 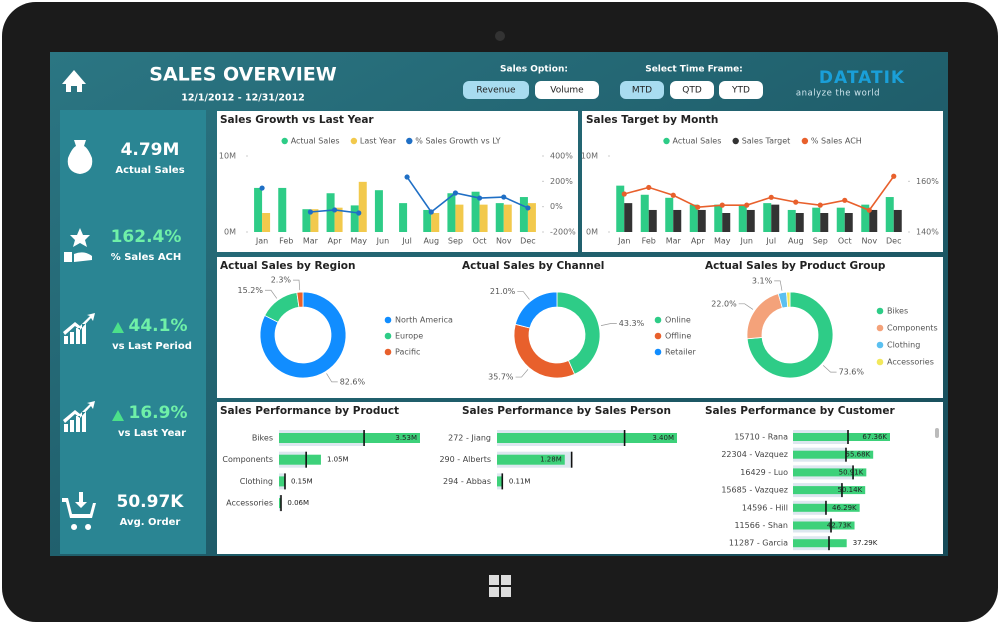 What do you see at coordinates (912, 328) in the screenshot?
I see `legend-label: Components` at bounding box center [912, 328].